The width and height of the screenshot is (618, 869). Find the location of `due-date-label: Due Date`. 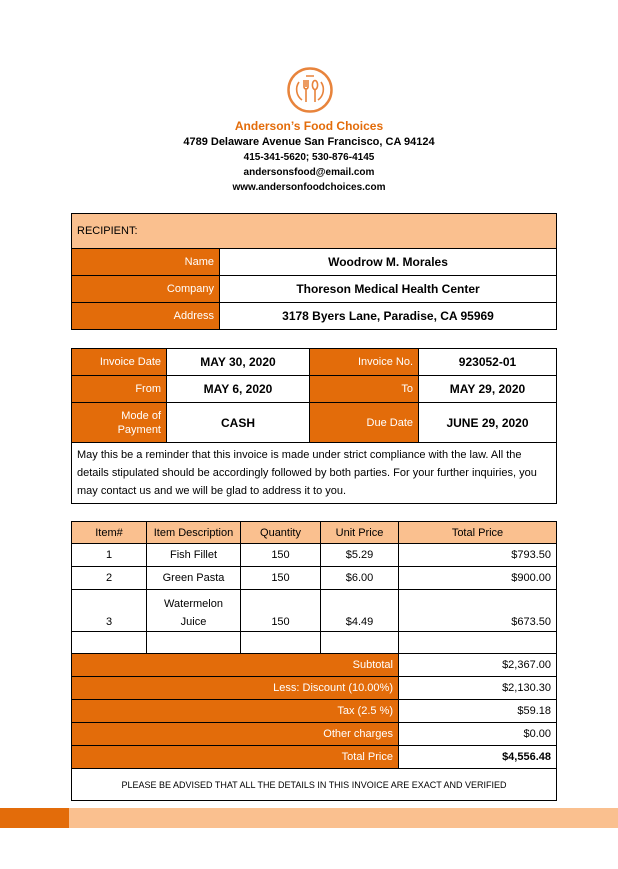

due-date-label: Due Date is located at coordinates (364, 422).